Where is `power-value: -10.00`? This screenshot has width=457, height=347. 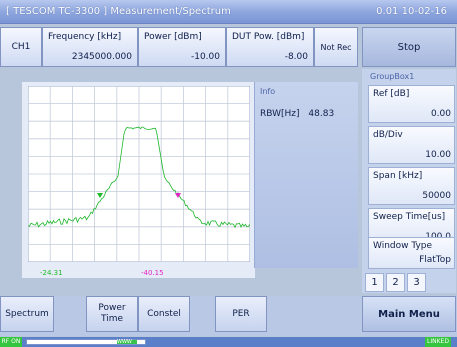
power-value: -10.00 is located at coordinates (205, 57).